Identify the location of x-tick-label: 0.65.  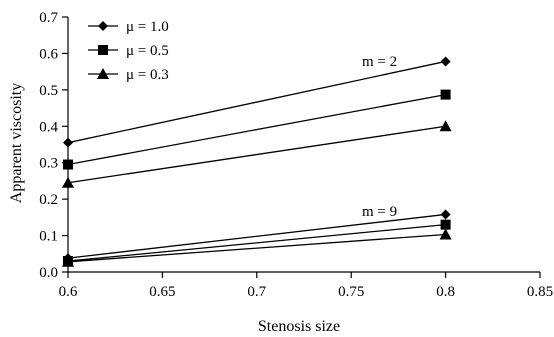
(162, 292).